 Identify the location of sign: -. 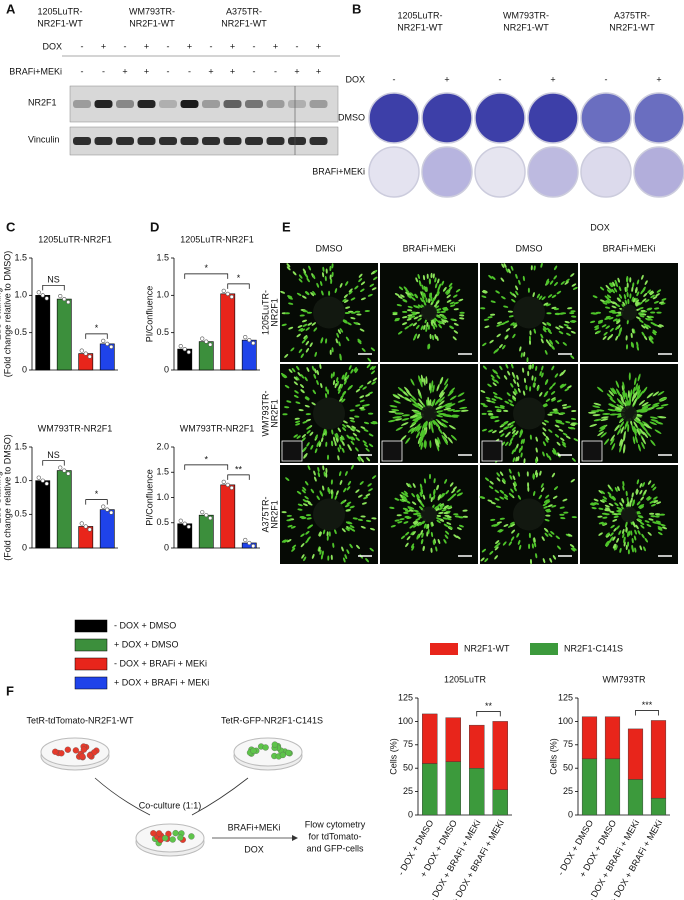
(254, 71).